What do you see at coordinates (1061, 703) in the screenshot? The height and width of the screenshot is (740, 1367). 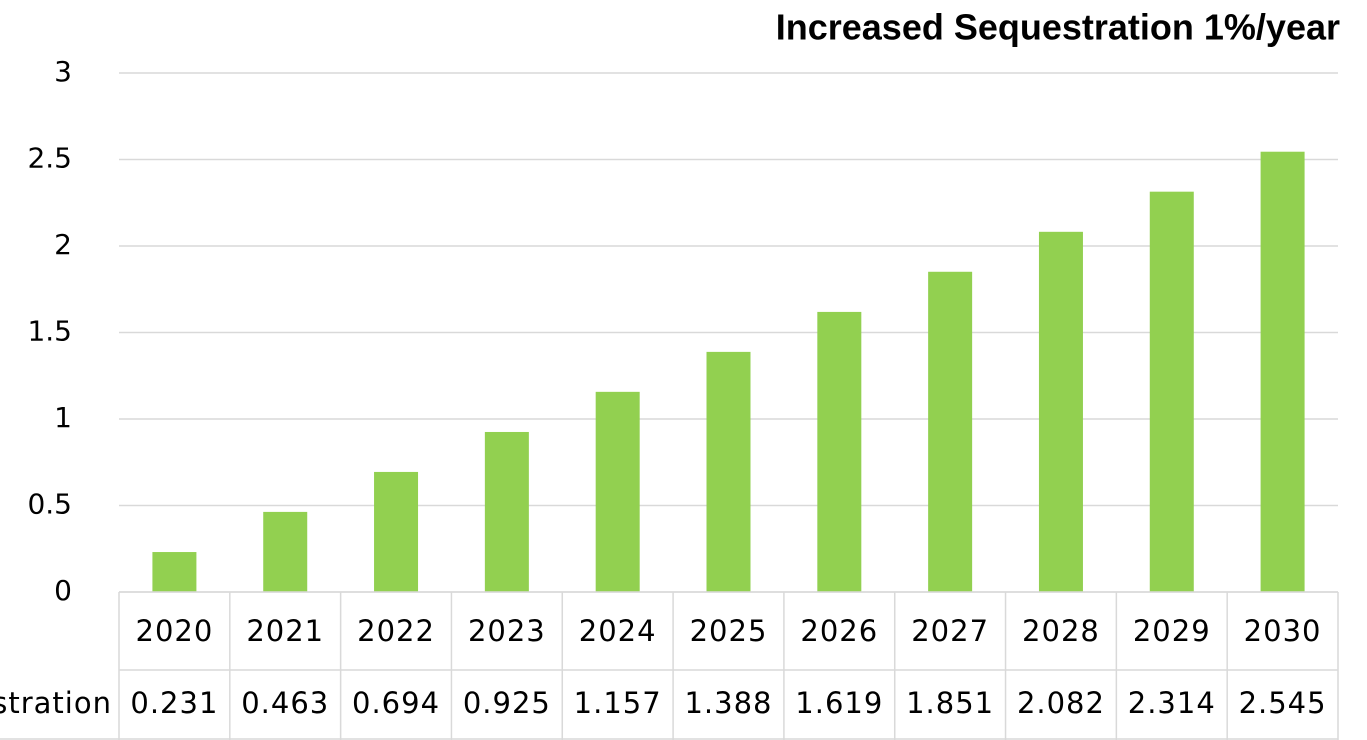 I see `table-value: 2.082` at bounding box center [1061, 703].